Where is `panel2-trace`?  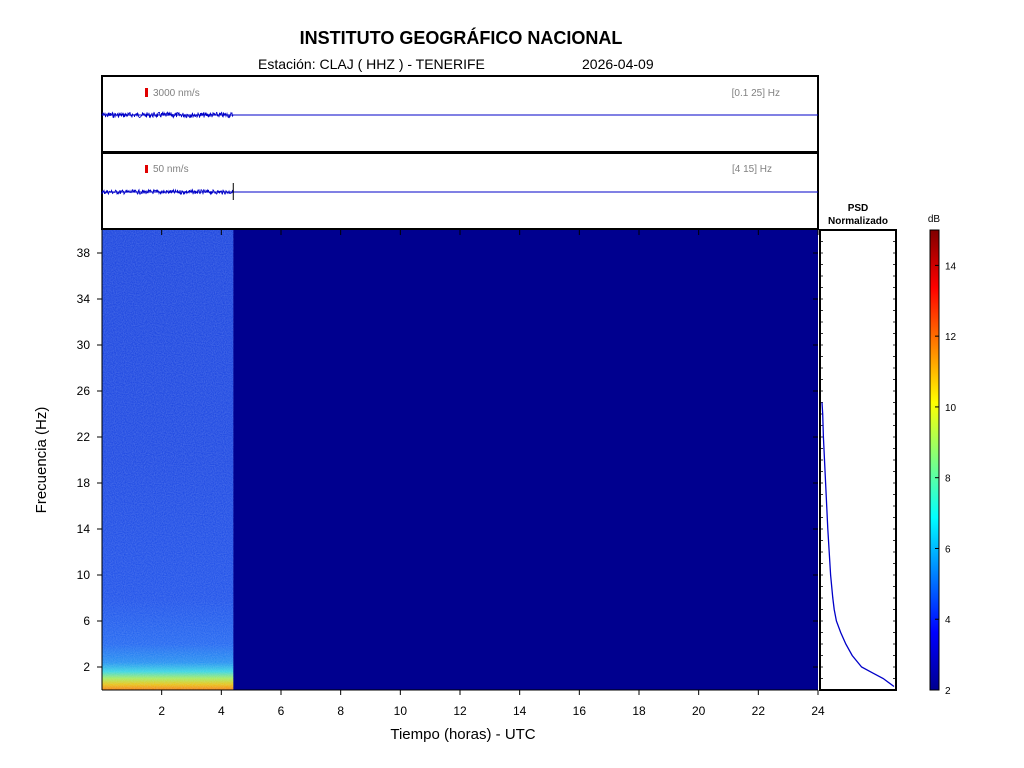
panel2-trace is located at coordinates (167, 191).